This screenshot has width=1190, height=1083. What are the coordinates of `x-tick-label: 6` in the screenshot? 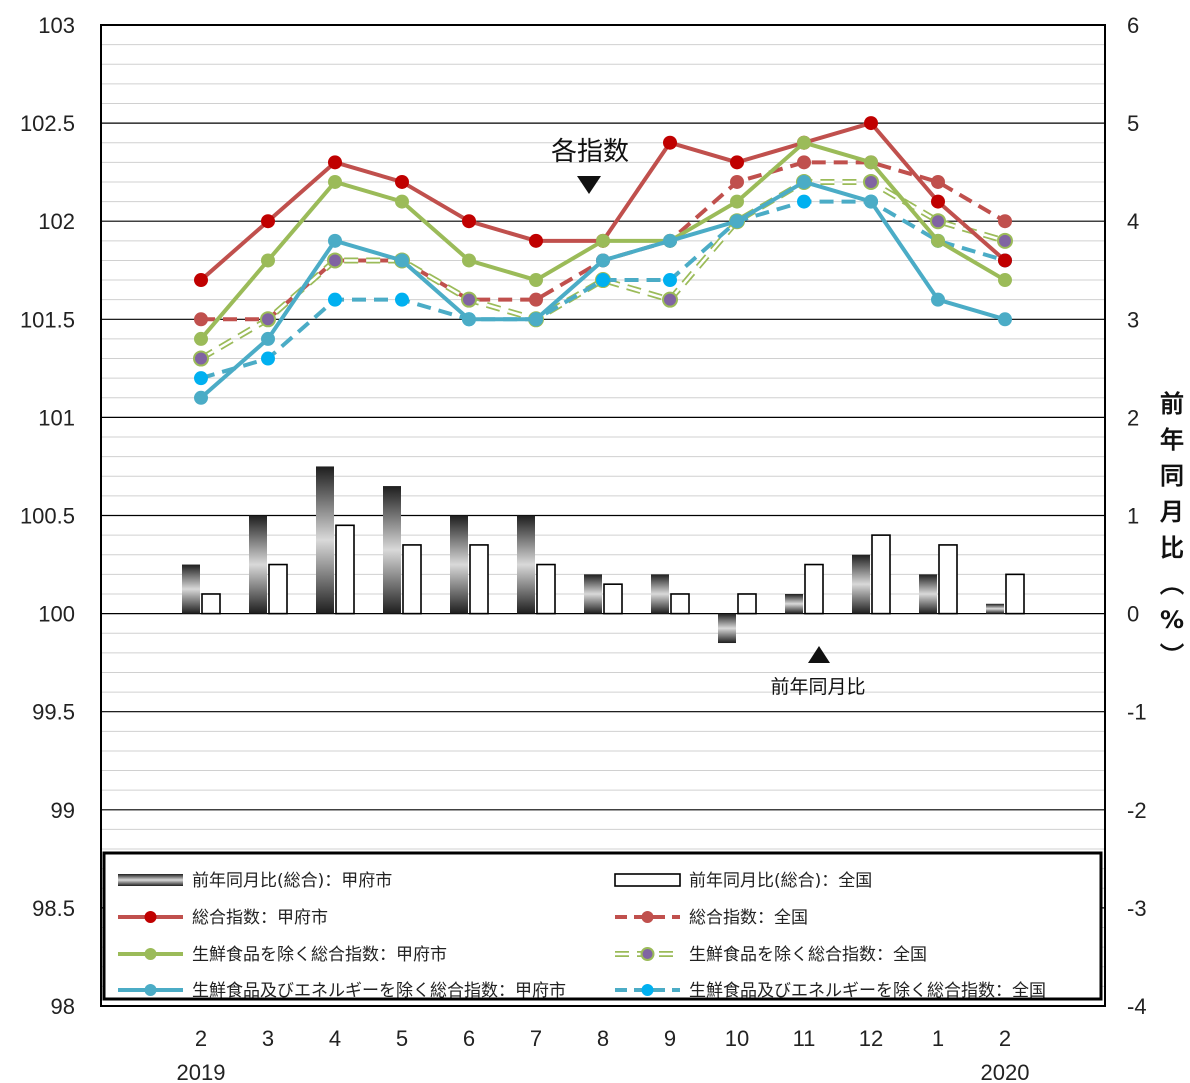 It's located at (469, 1038).